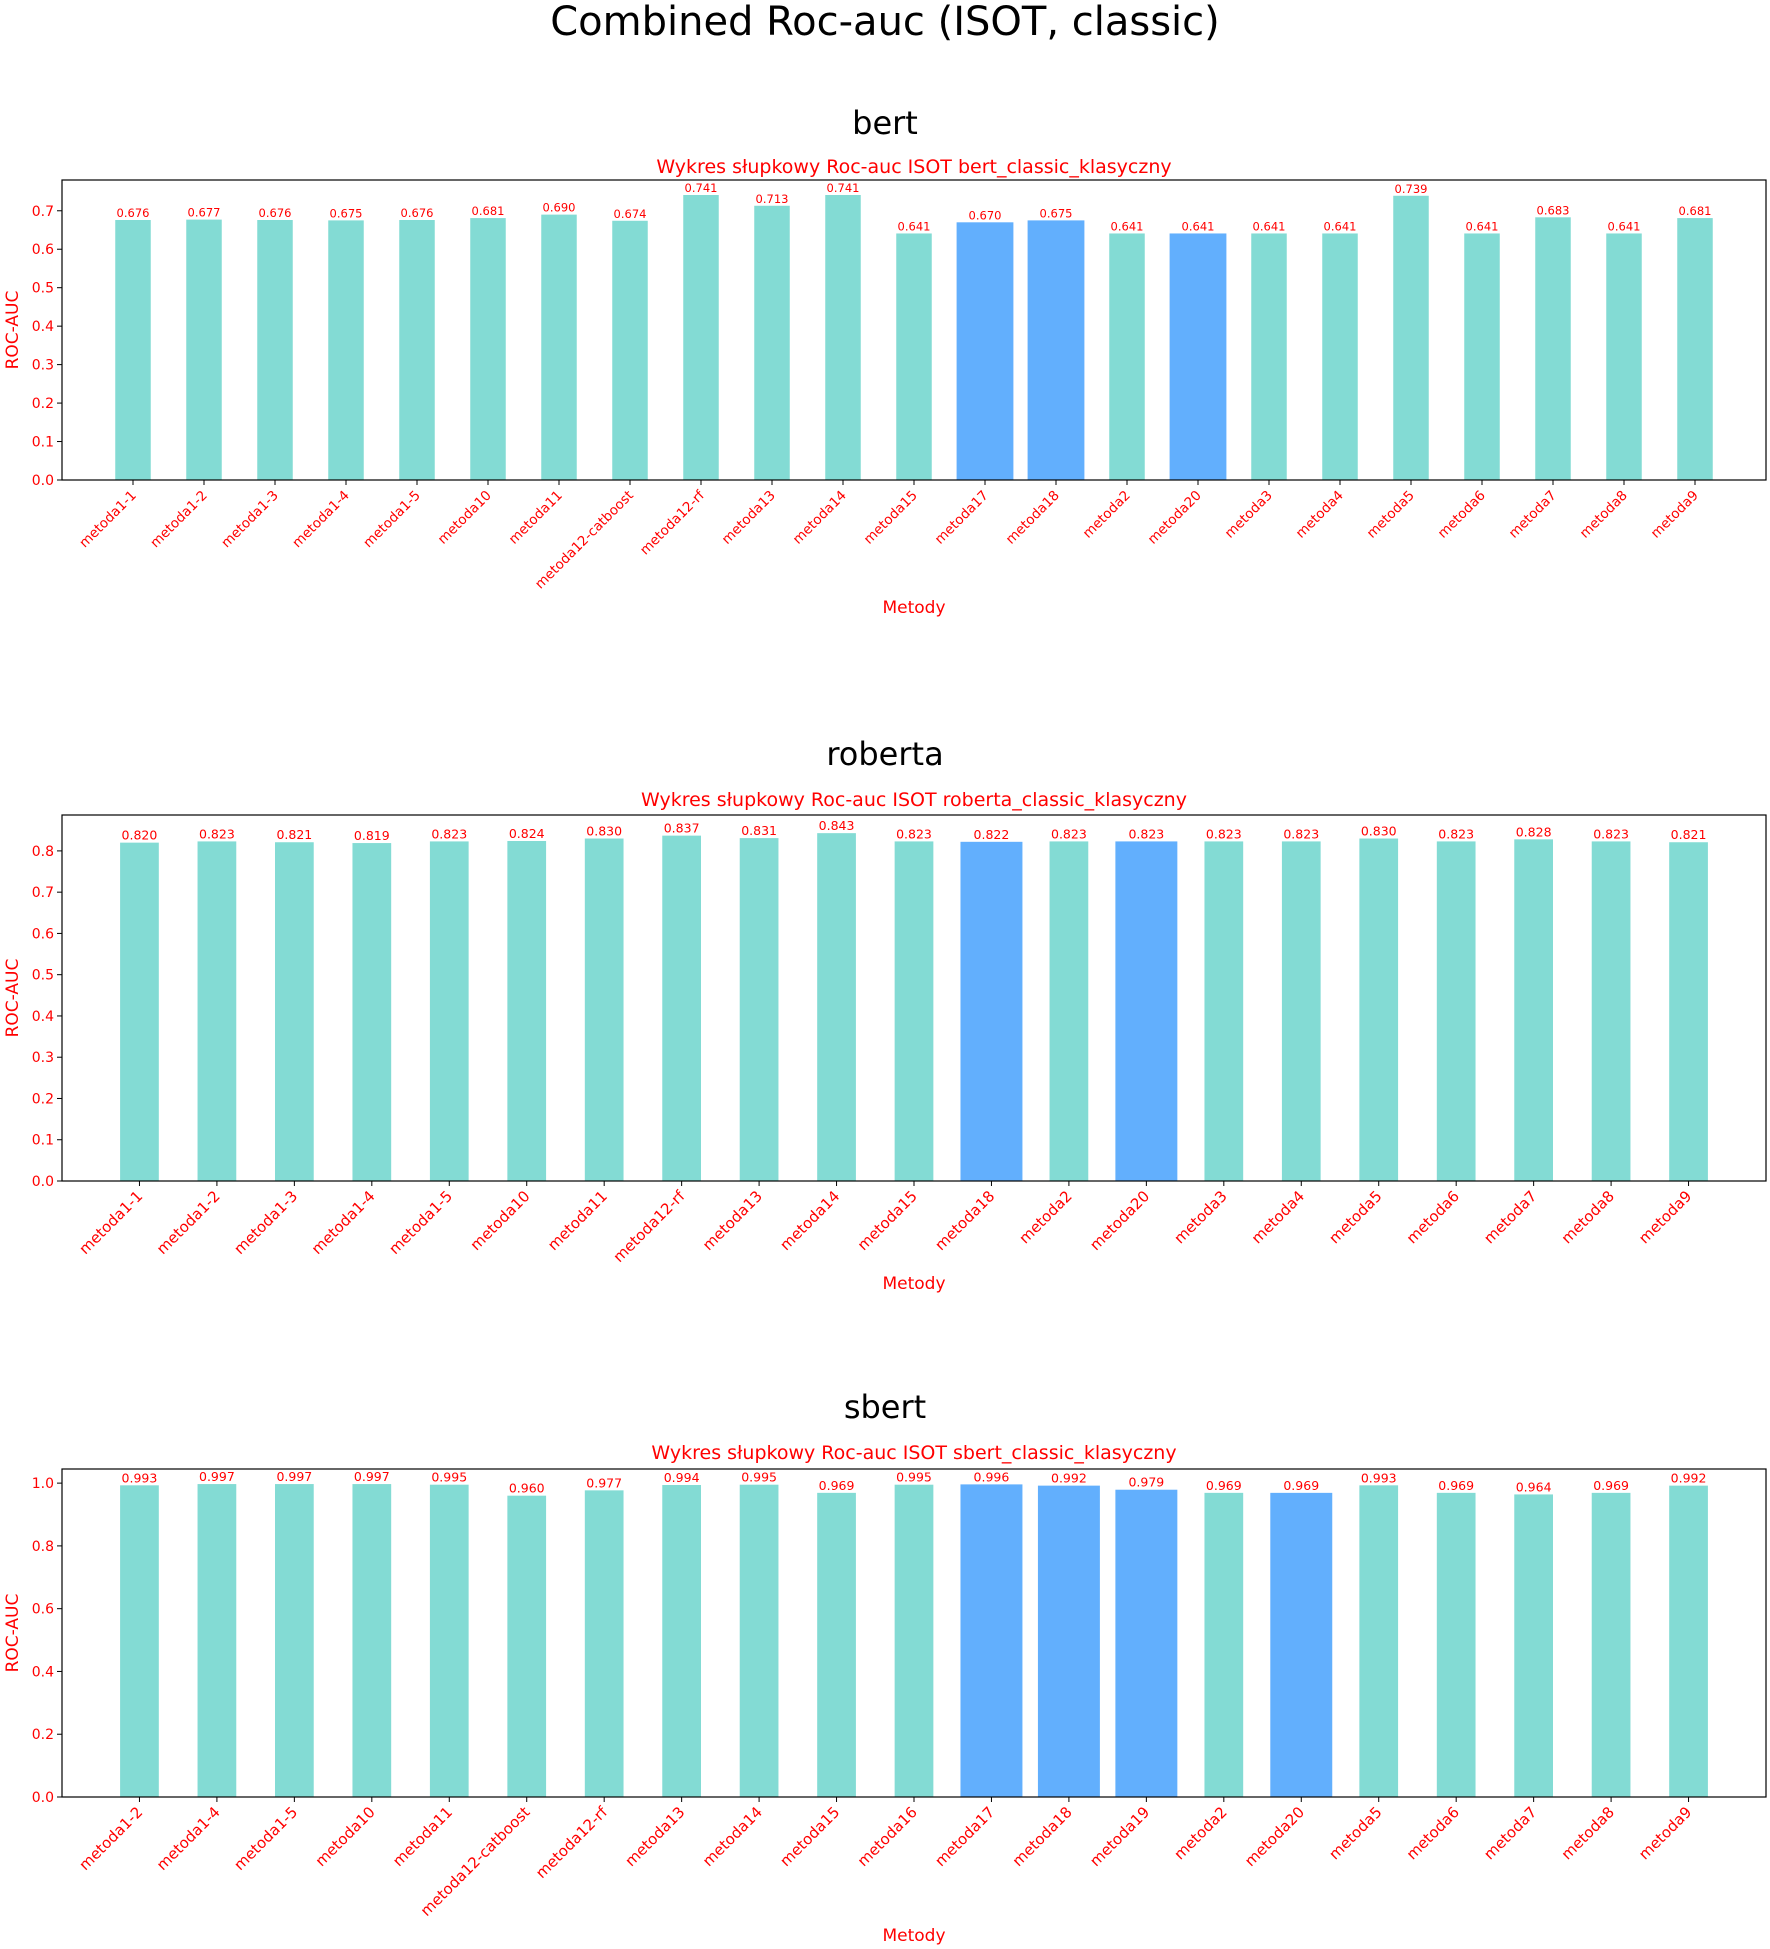 The image size is (1770, 1949). I want to click on value-label-metoda13: 0.831, so click(759, 830).